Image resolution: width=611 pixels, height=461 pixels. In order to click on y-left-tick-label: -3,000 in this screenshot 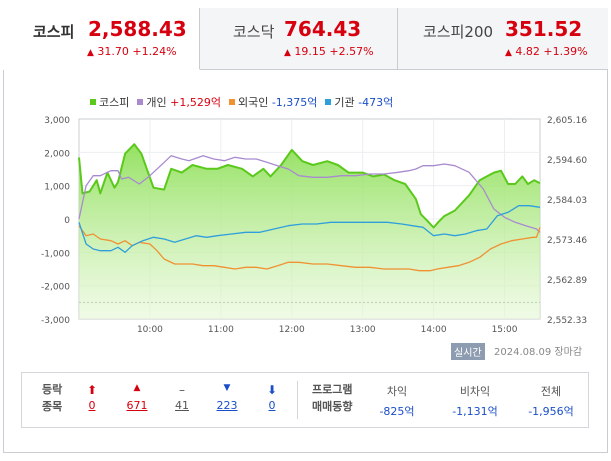, I will do `click(55, 321)`.